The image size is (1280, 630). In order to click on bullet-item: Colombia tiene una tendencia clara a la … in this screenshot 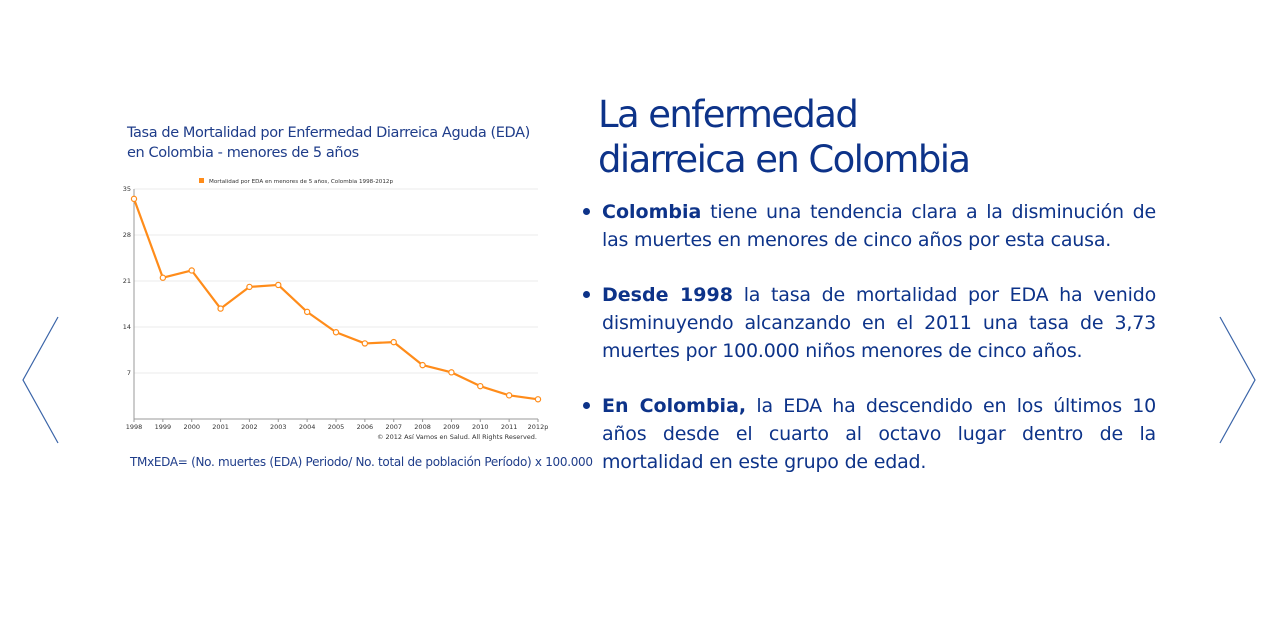, I will do `click(868, 226)`.